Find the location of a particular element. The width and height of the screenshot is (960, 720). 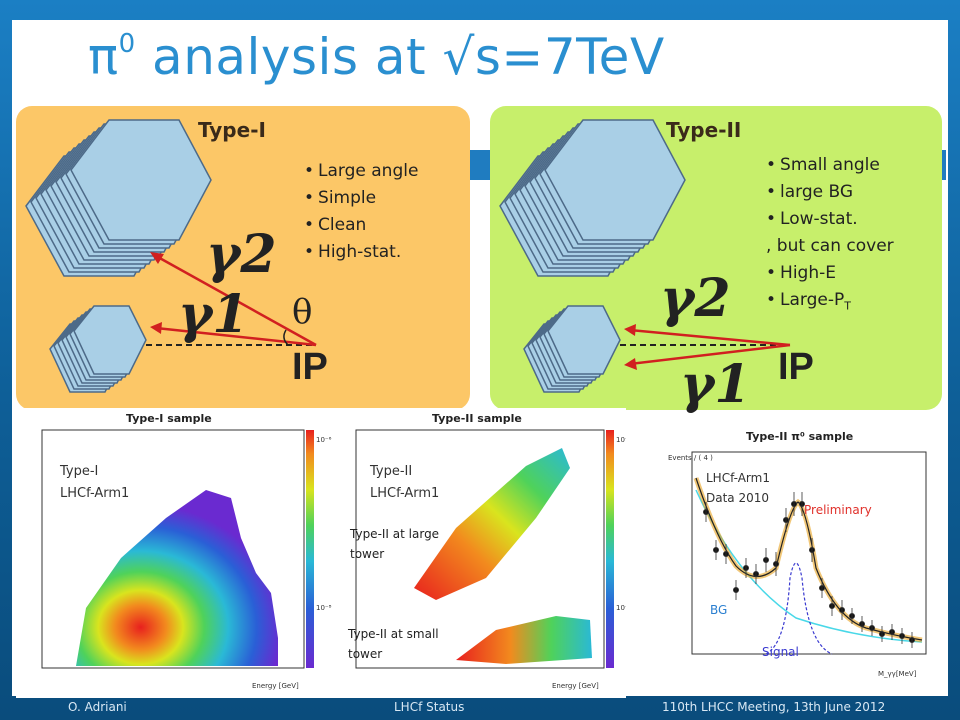

plot3-preliminary: Preliminary is located at coordinates (838, 510).